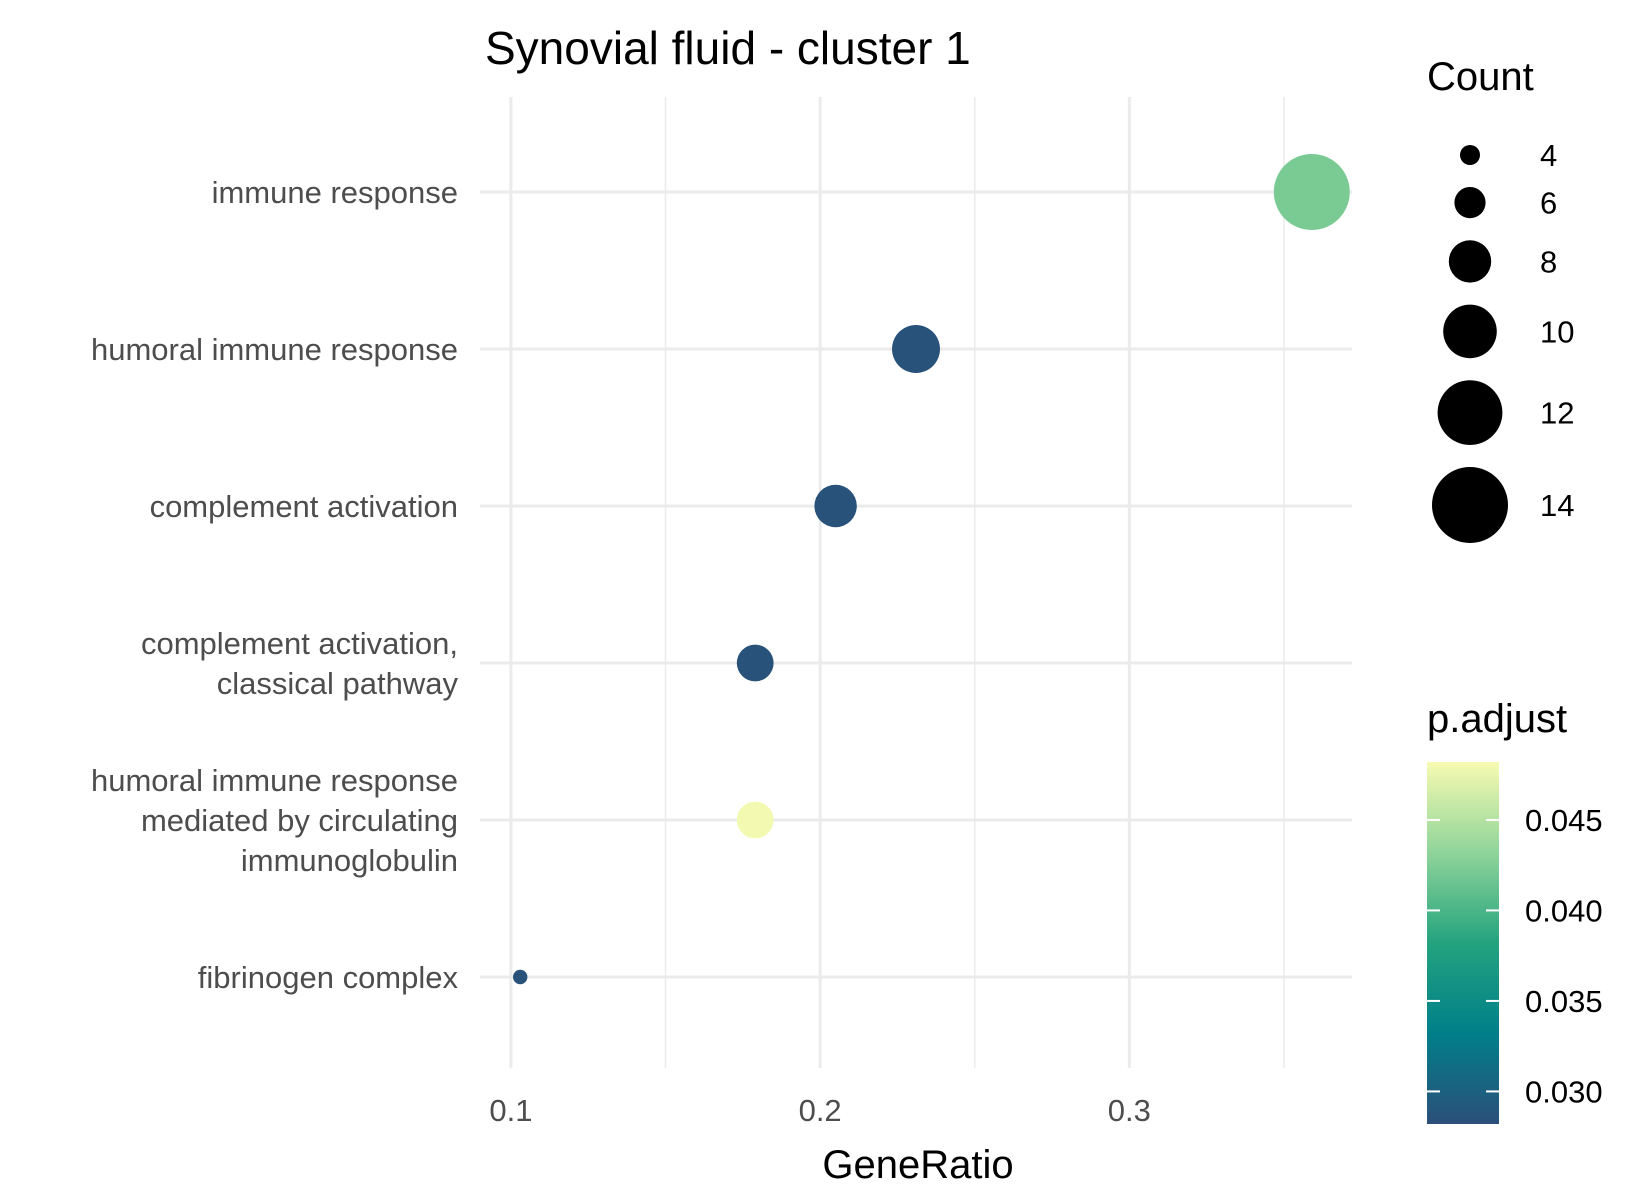  What do you see at coordinates (728, 48) in the screenshot?
I see `chart-title: Synovial fluid - cluster 1` at bounding box center [728, 48].